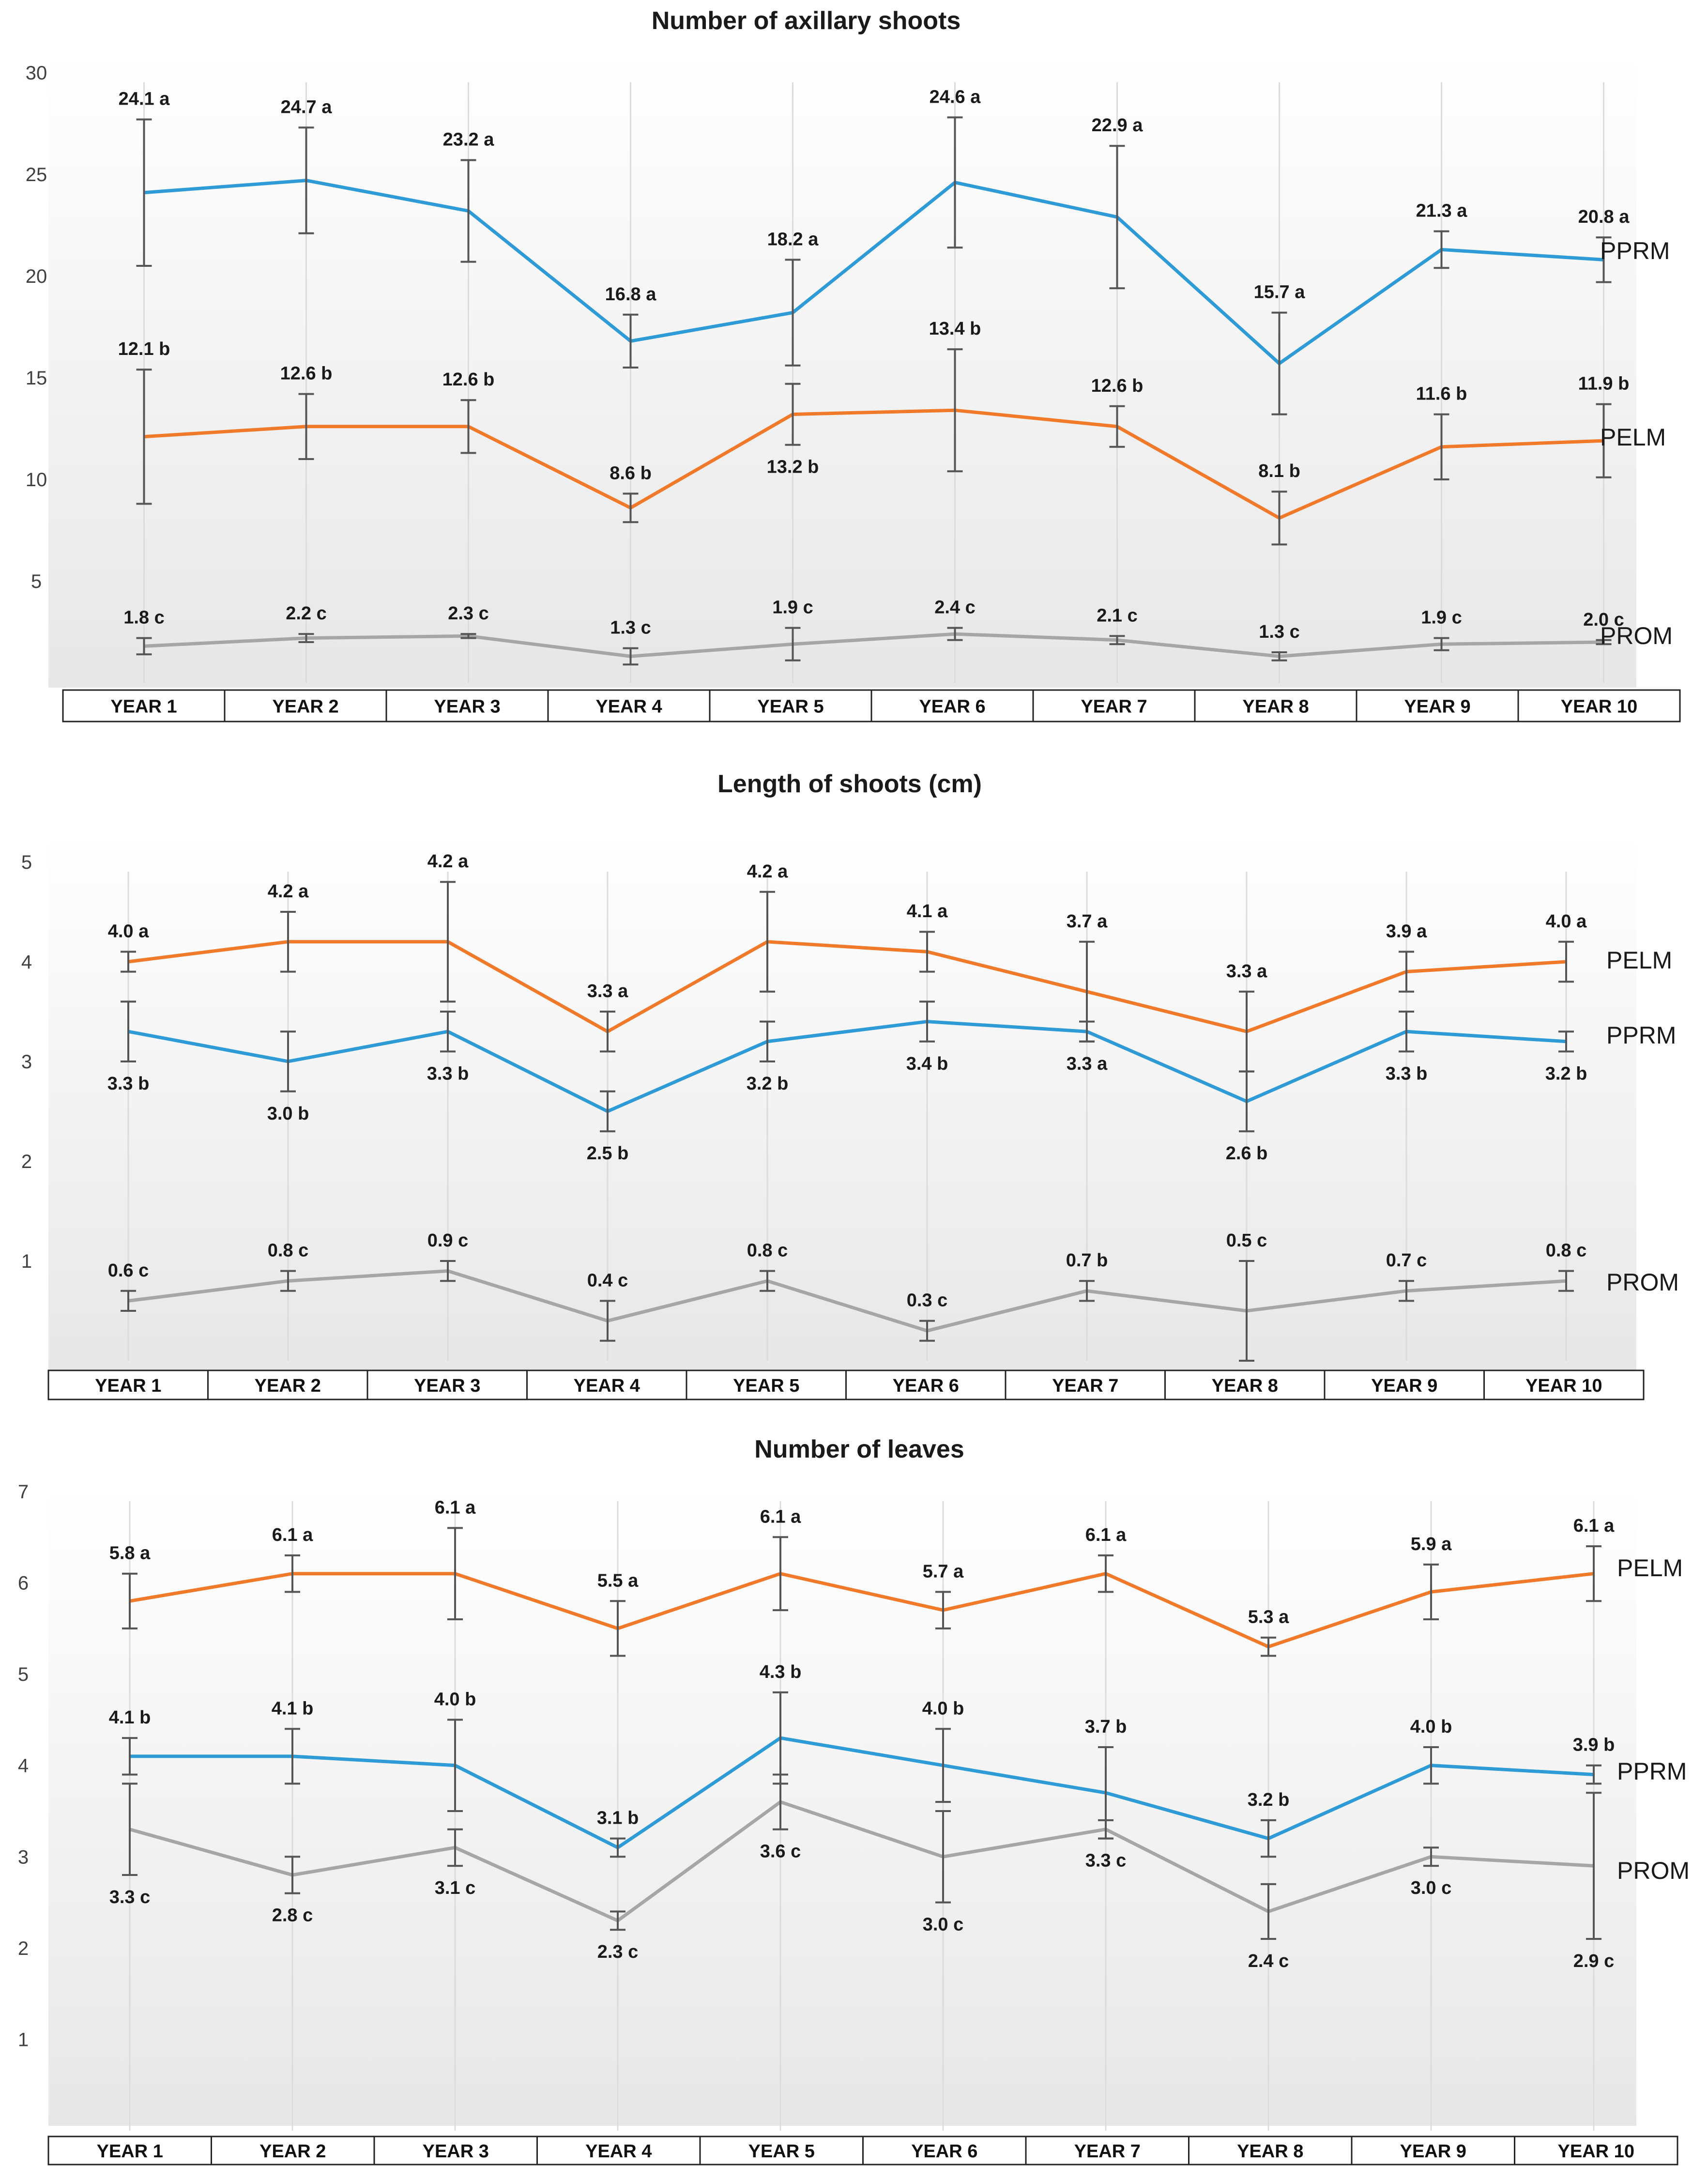  I want to click on error-bar-pprm-year-3-number-of-axillary-shoots, so click(468, 211).